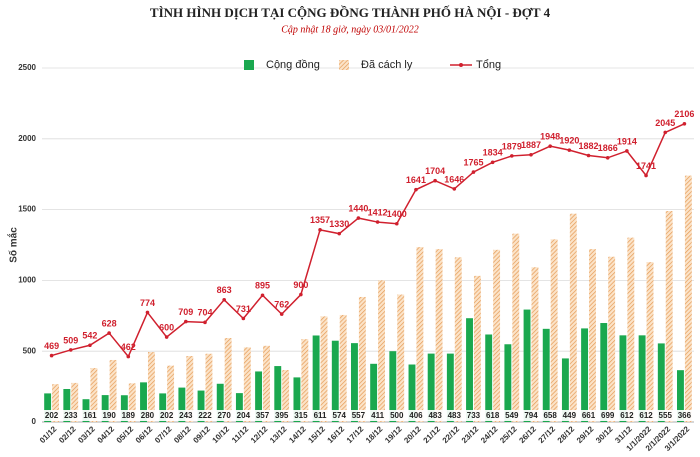  What do you see at coordinates (608, 148) in the screenshot?
I see `data-label: 1866` at bounding box center [608, 148].